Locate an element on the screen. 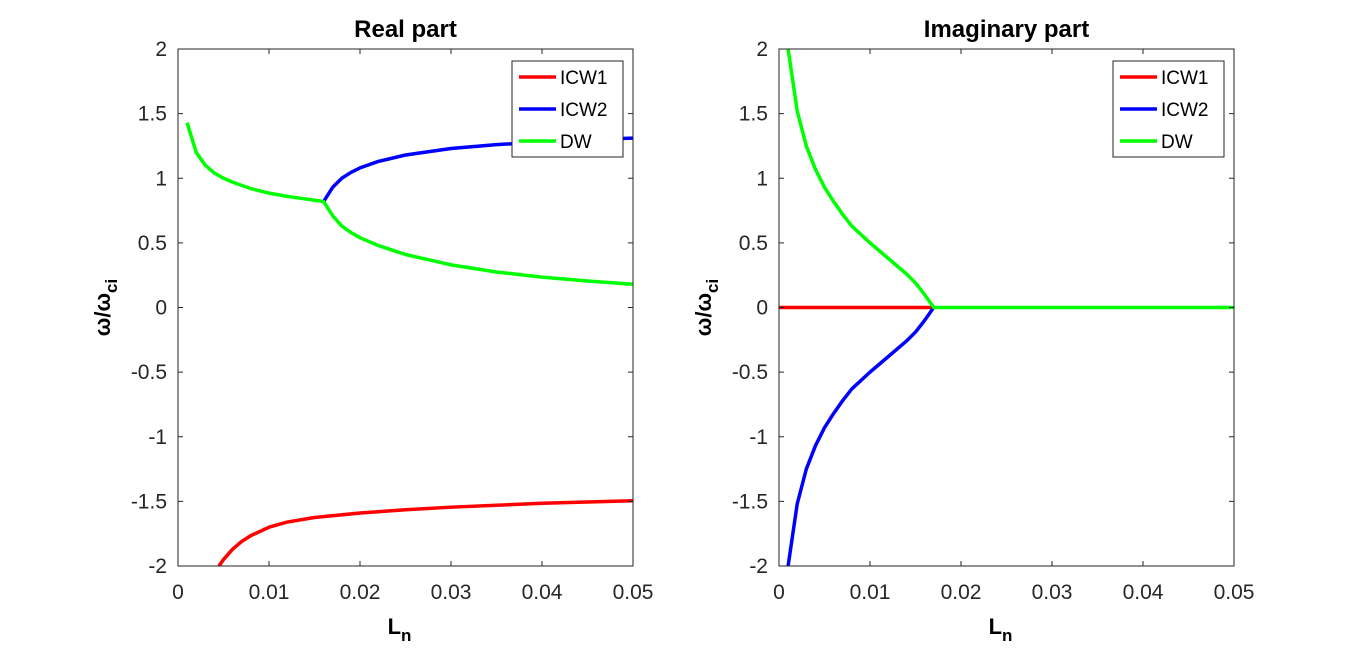 Image resolution: width=1366 pixels, height=651 pixels. series-line-icw2 is located at coordinates (861, 436).